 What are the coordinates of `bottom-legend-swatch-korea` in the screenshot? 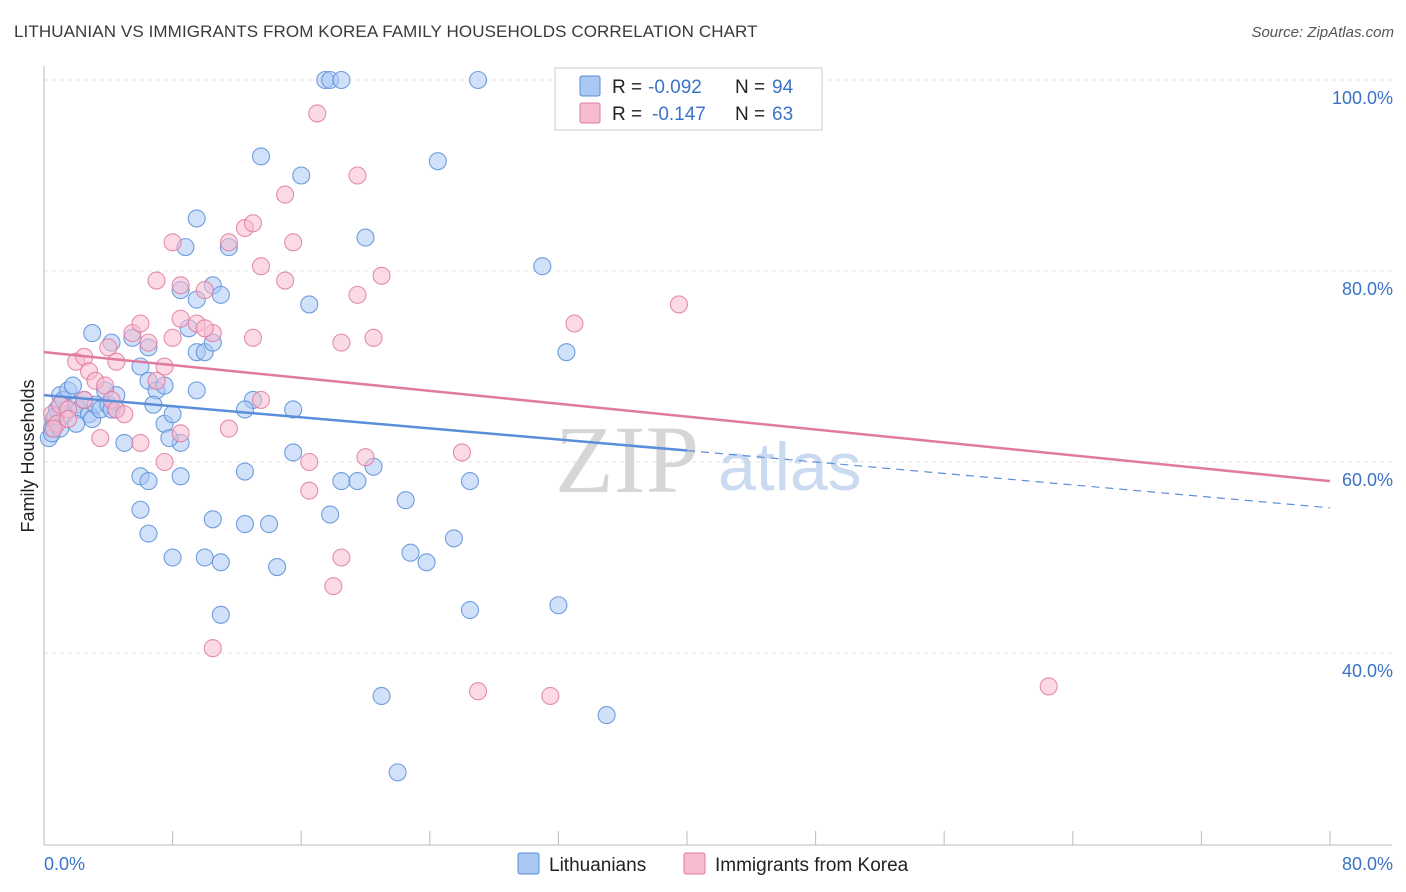 It's located at (694, 863).